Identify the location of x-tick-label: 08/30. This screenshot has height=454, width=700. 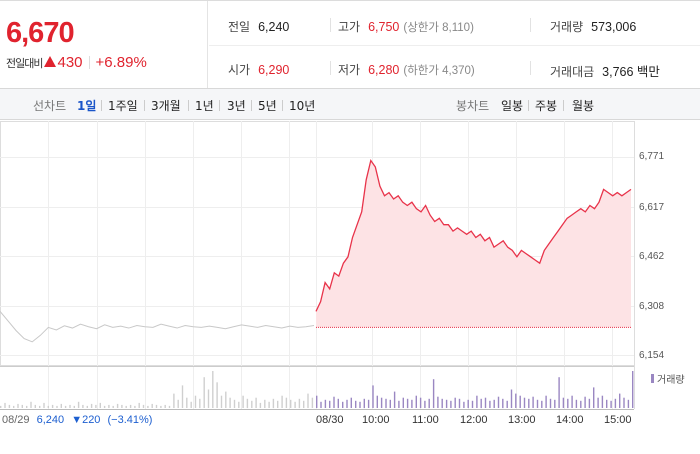
(330, 420).